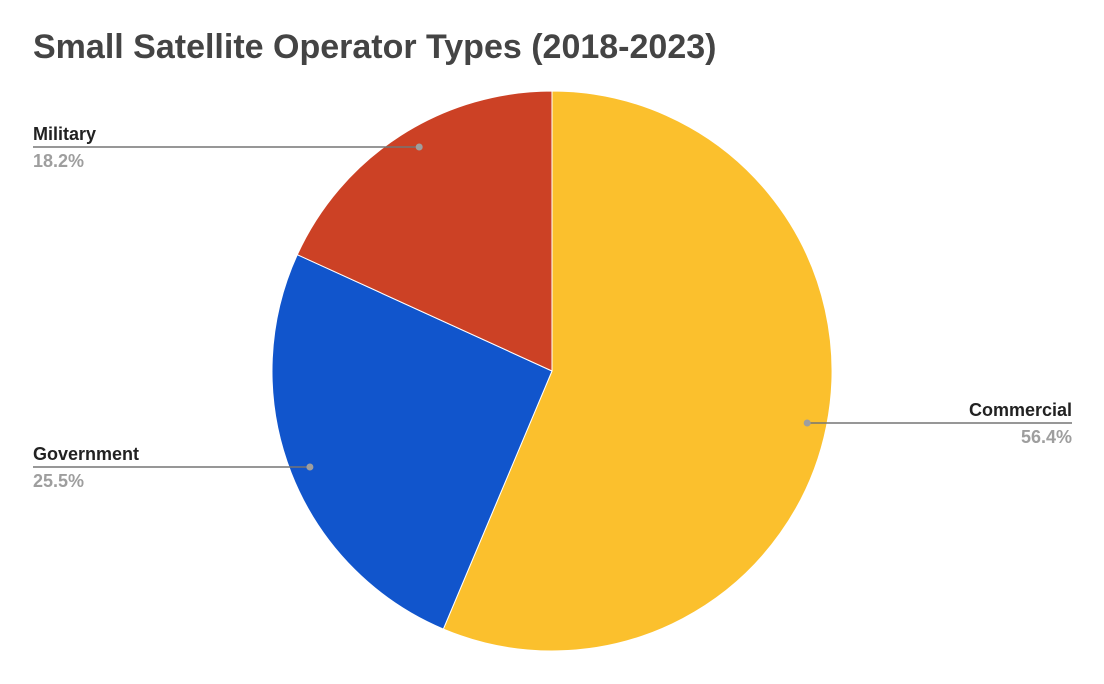 Image resolution: width=1104 pixels, height=684 pixels. Describe the element at coordinates (58, 161) in the screenshot. I see `slice-value-military: 18.2%` at that location.